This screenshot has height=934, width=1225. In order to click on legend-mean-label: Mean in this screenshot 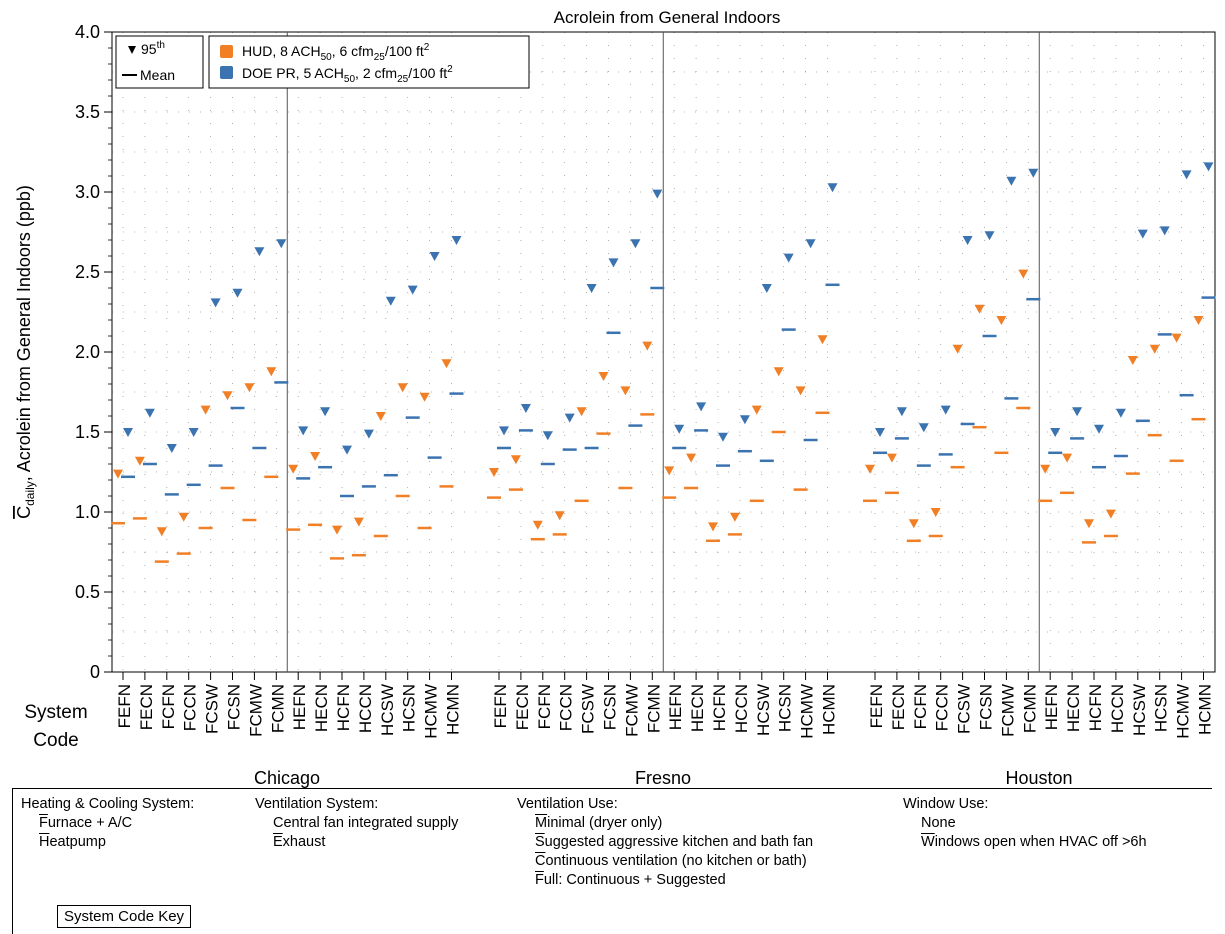, I will do `click(157, 75)`.